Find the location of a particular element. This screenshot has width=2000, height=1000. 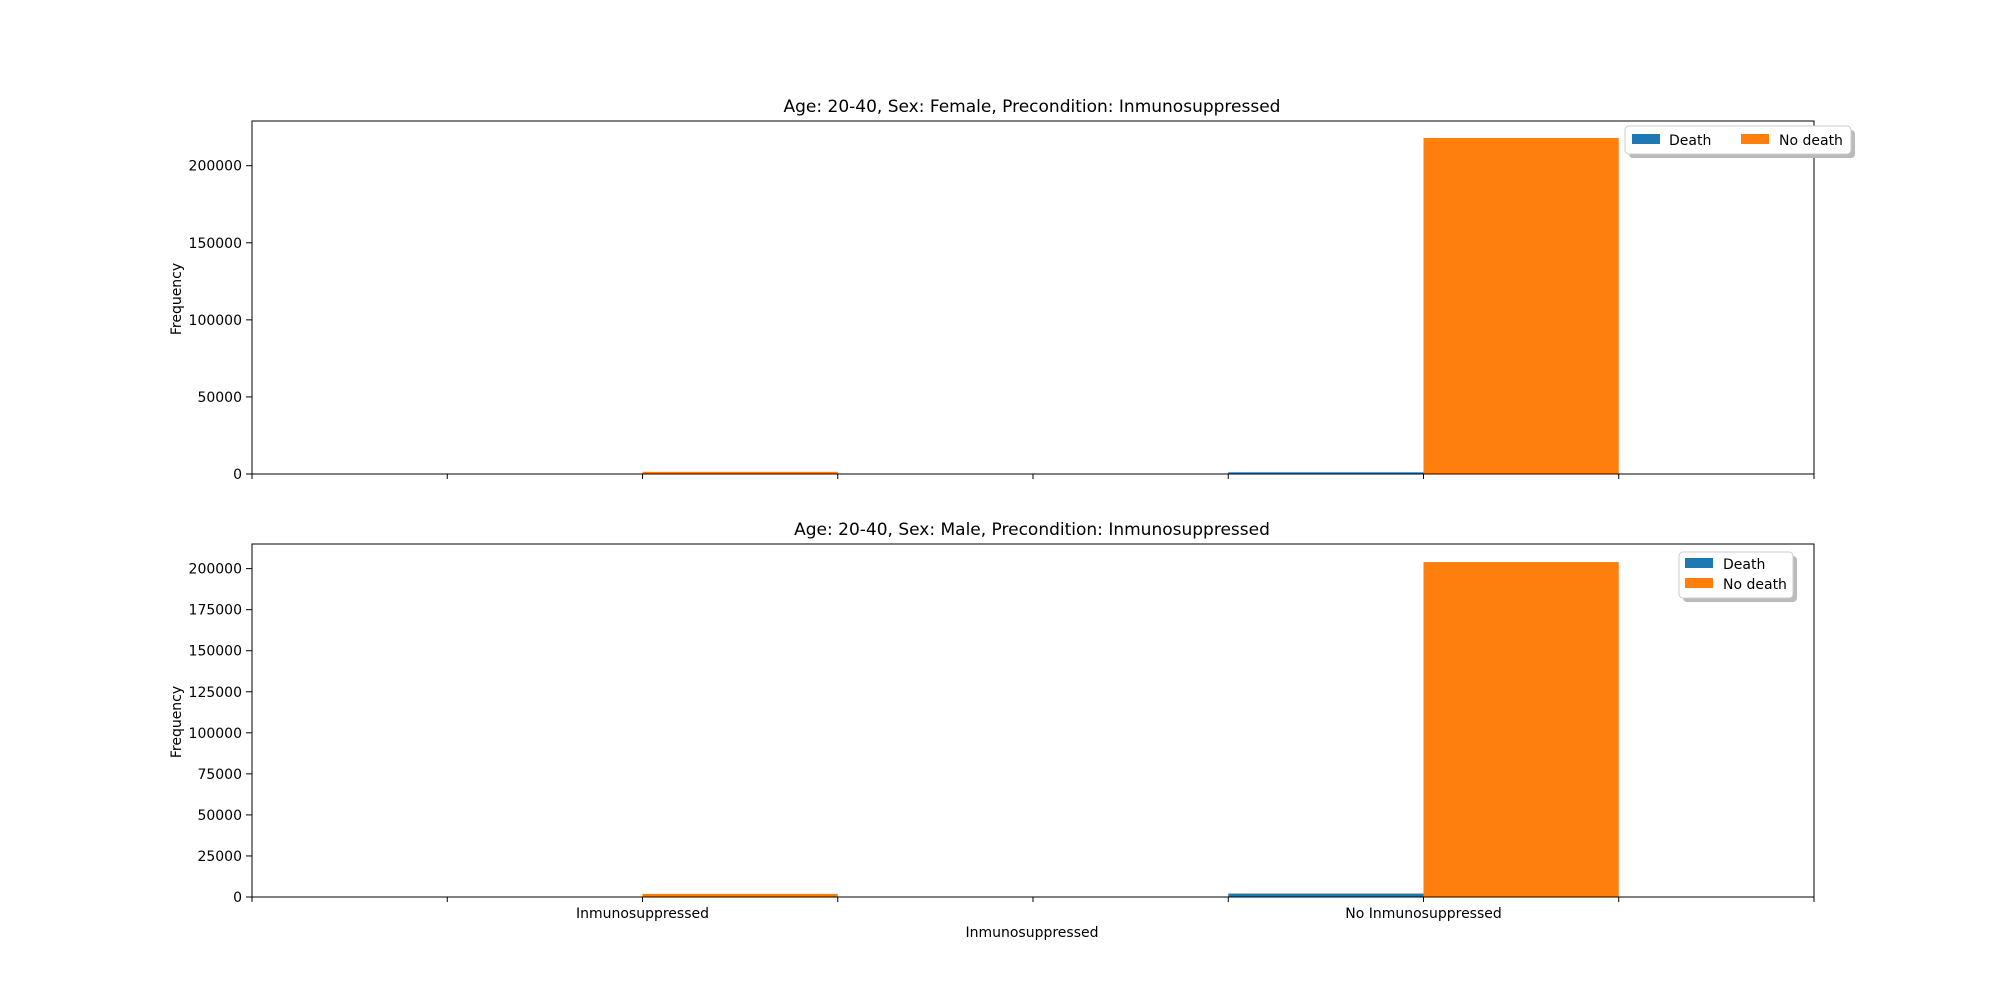

y-tick-label: 75000 is located at coordinates (219, 775).